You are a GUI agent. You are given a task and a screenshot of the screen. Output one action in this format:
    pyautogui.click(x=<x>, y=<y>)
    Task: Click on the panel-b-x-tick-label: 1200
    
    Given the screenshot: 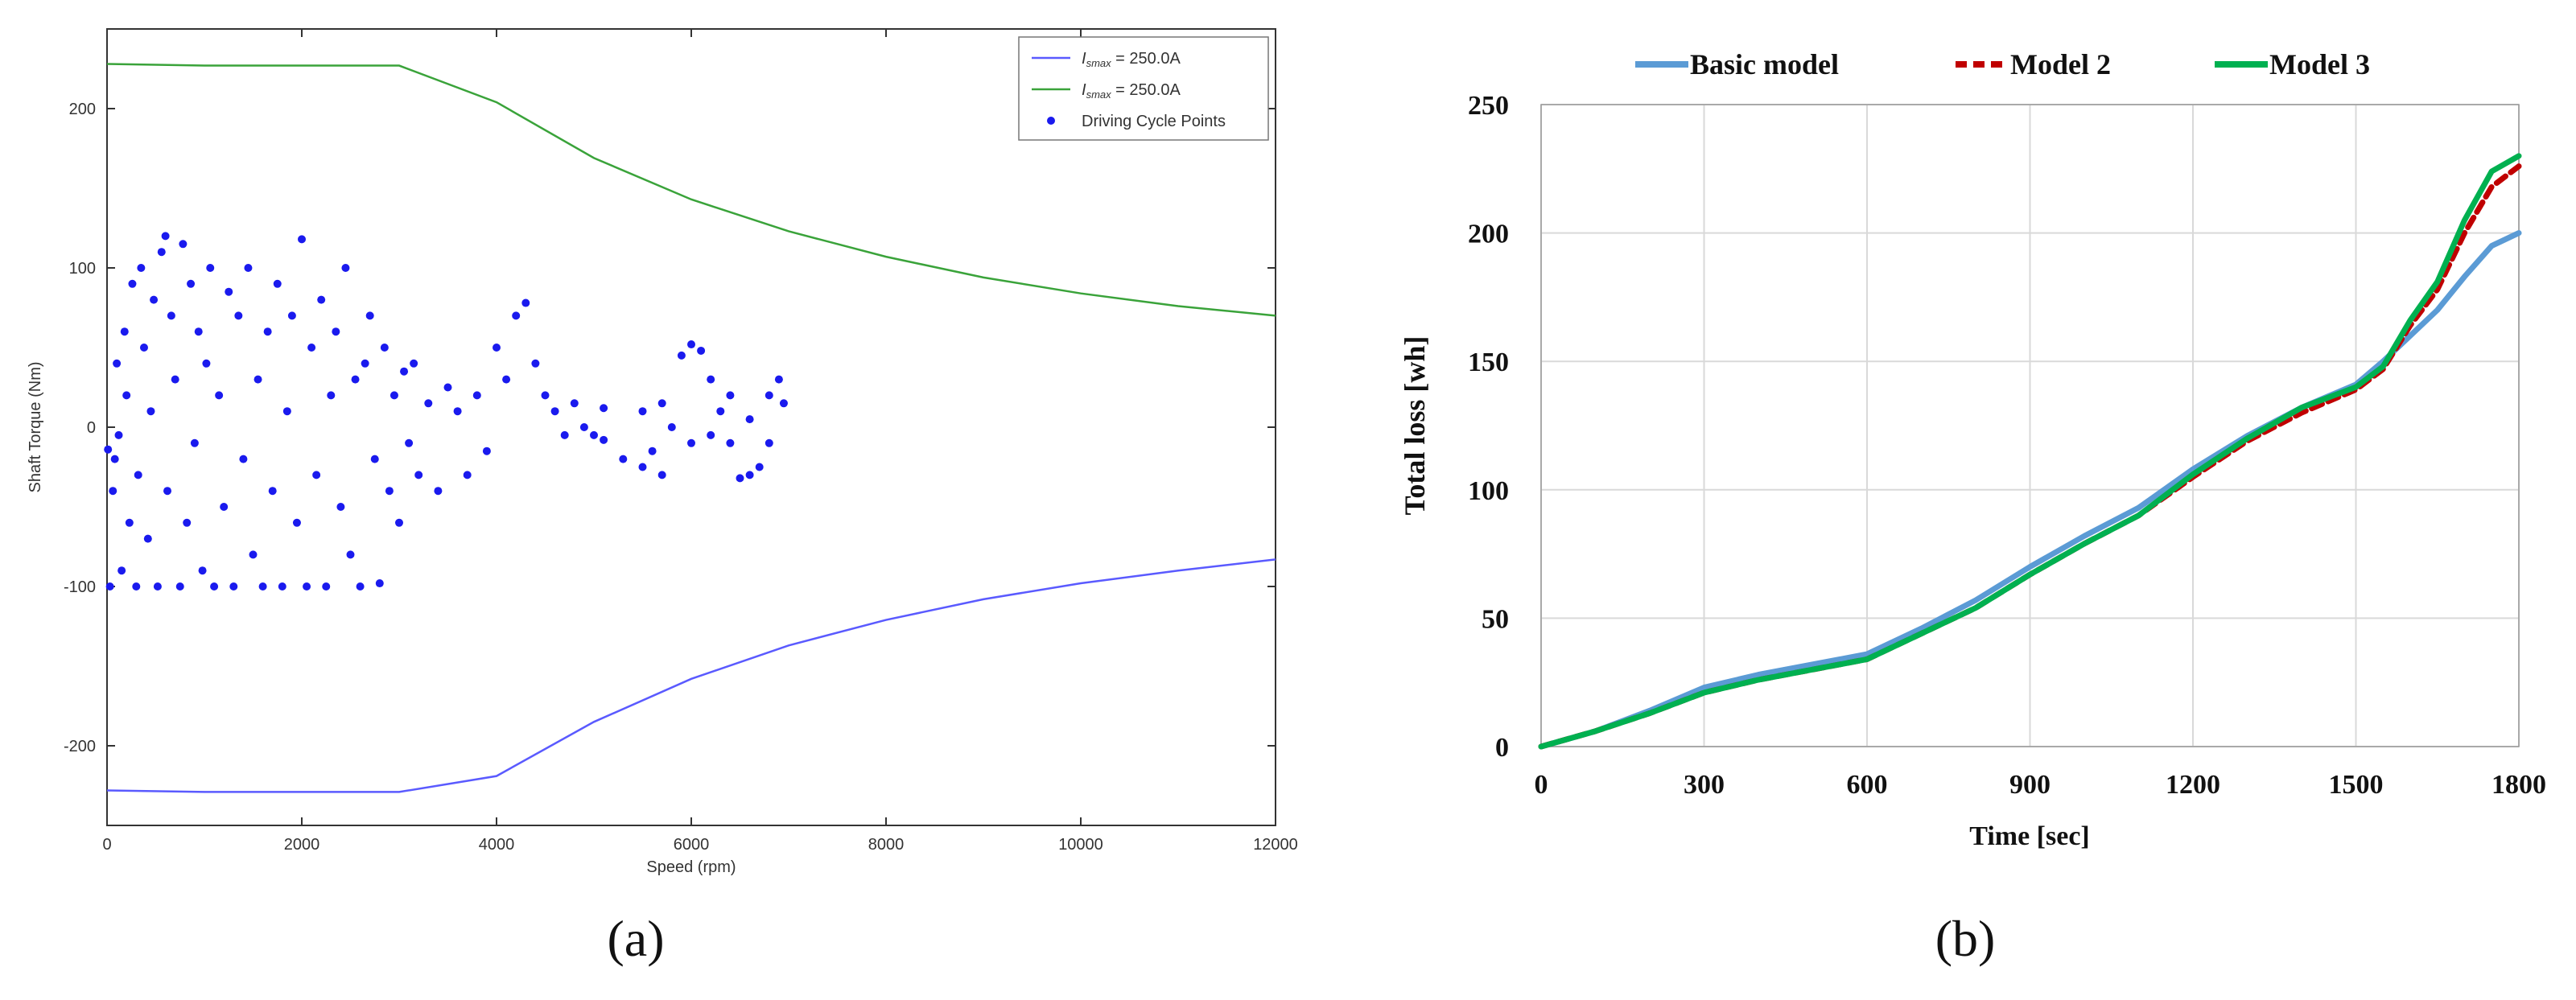 What is the action you would take?
    pyautogui.click(x=2193, y=785)
    